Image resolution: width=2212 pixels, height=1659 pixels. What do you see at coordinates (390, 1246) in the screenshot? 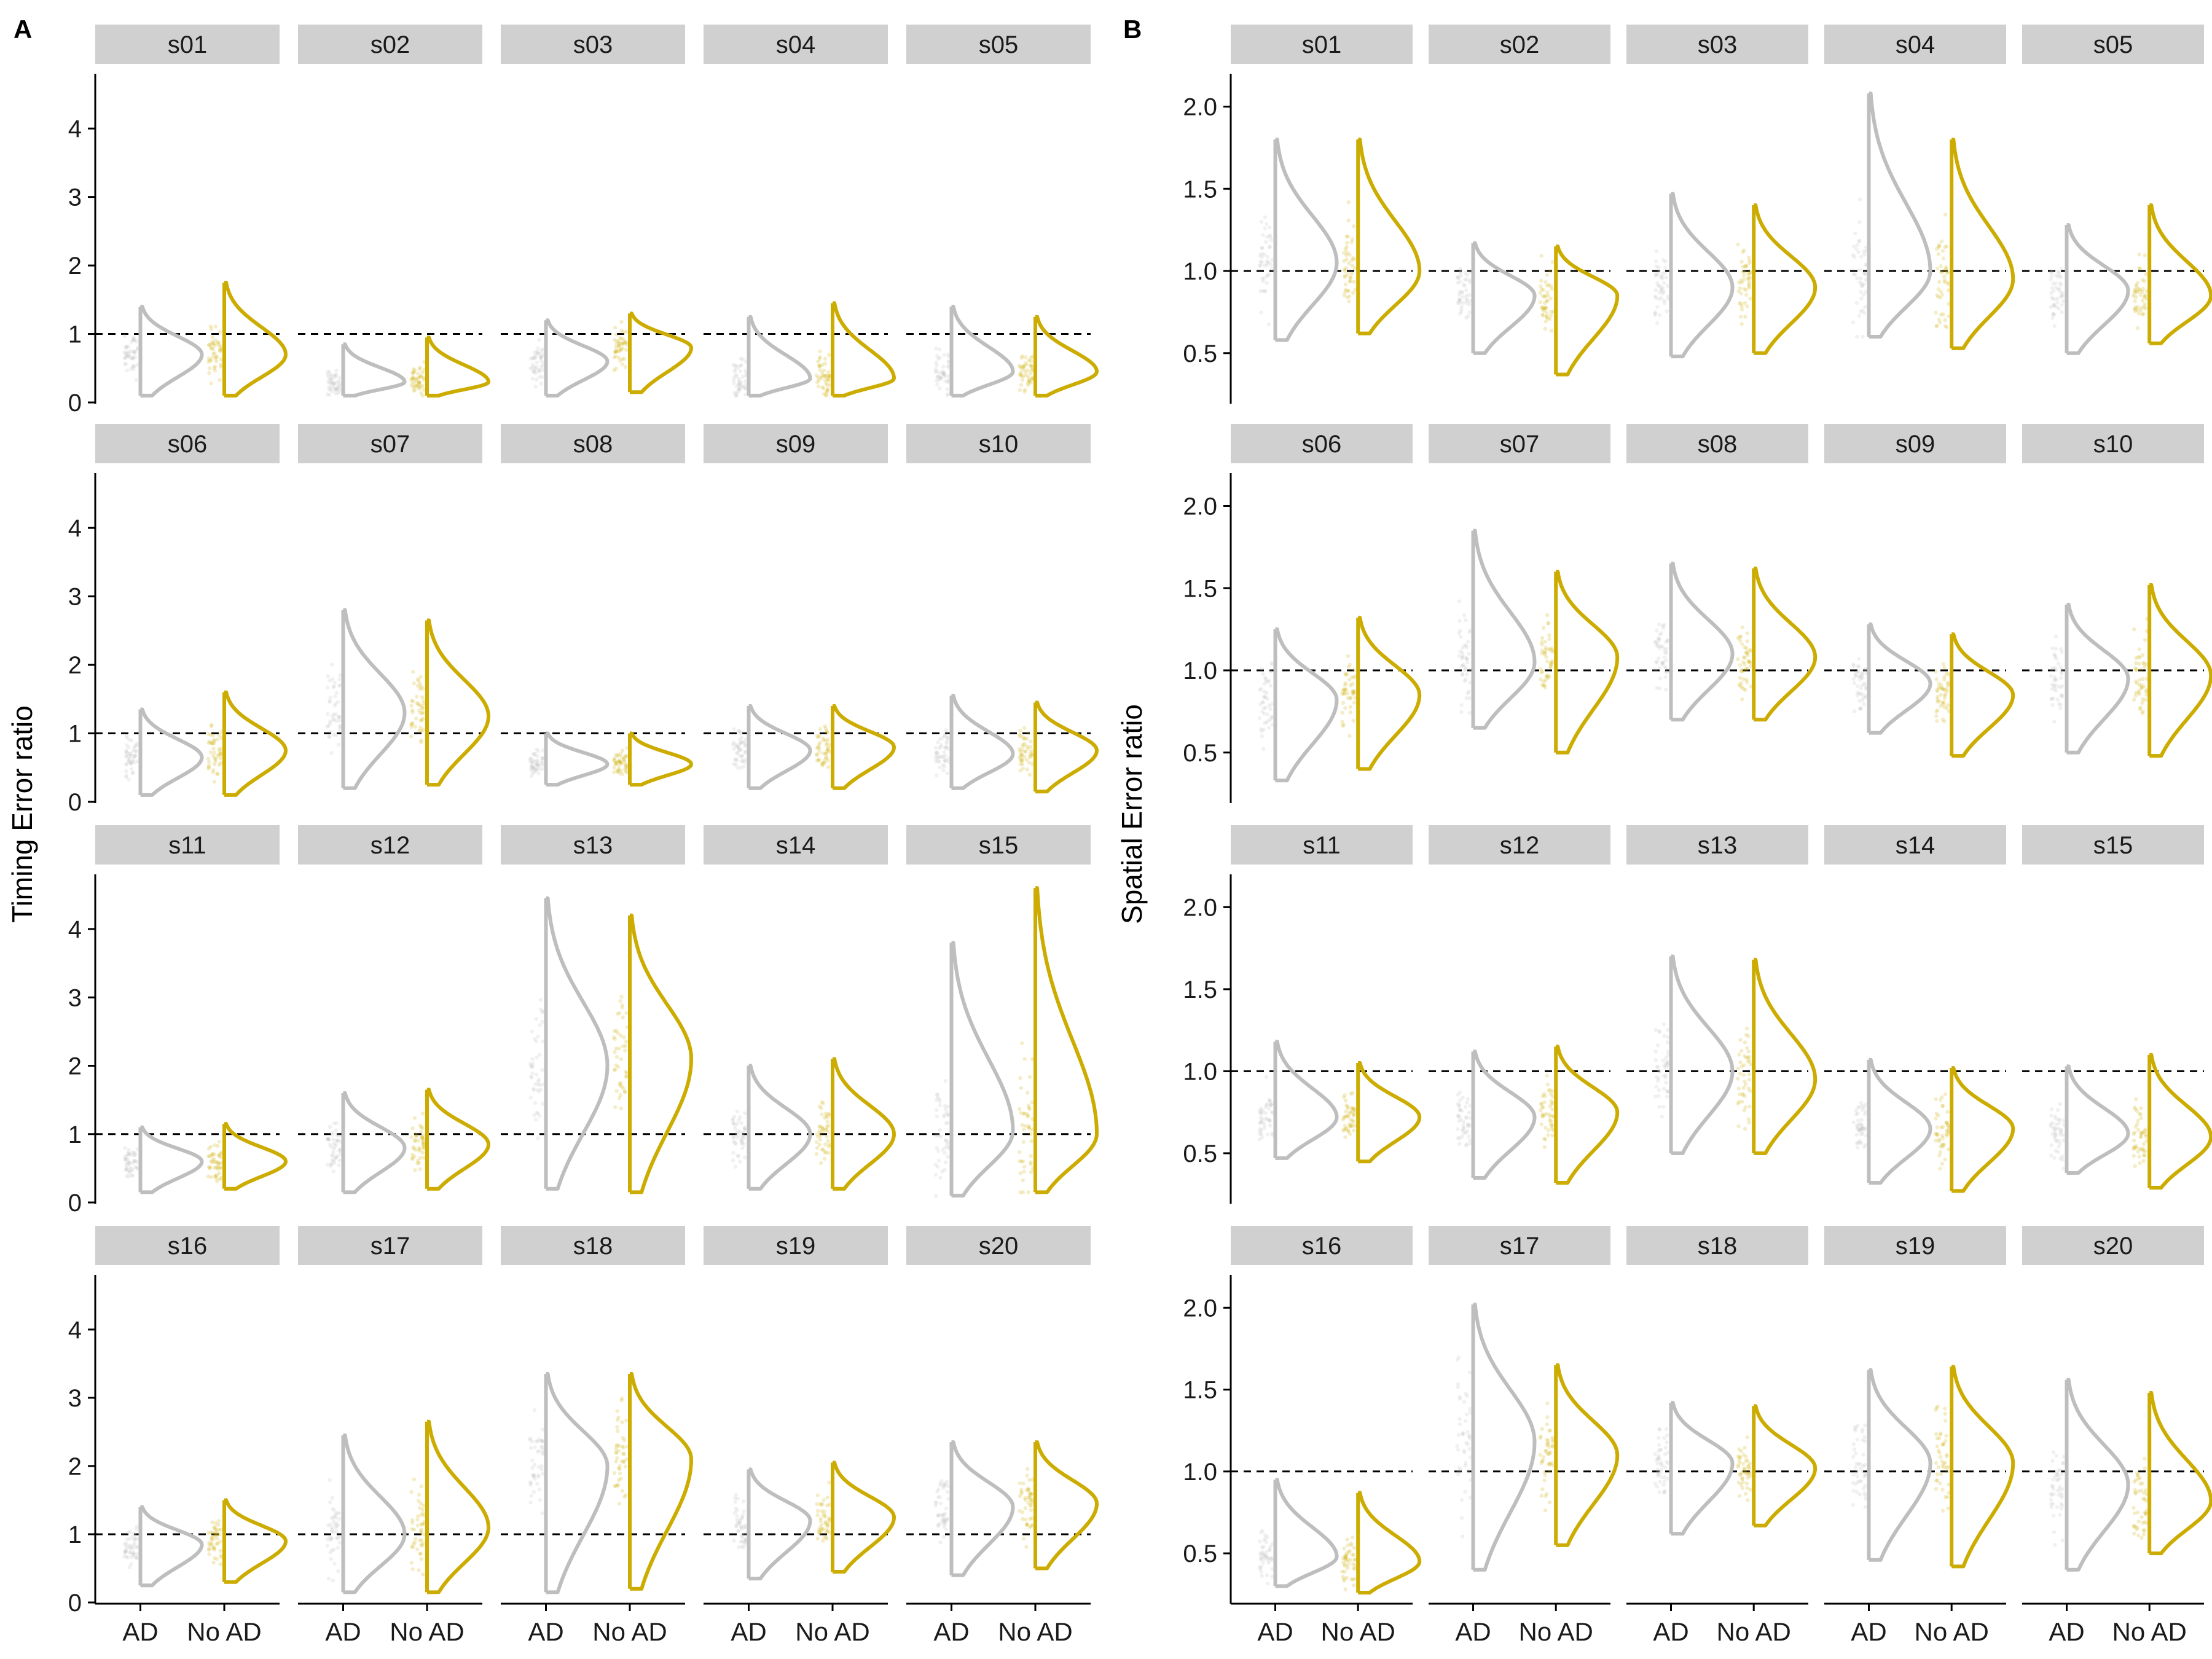
I see `facet-strip-label: s17` at bounding box center [390, 1246].